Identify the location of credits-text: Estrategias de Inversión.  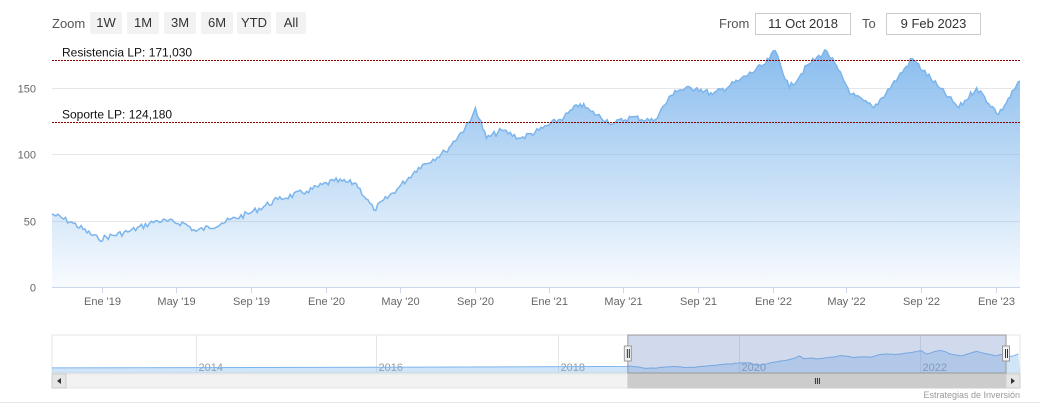
(971, 395).